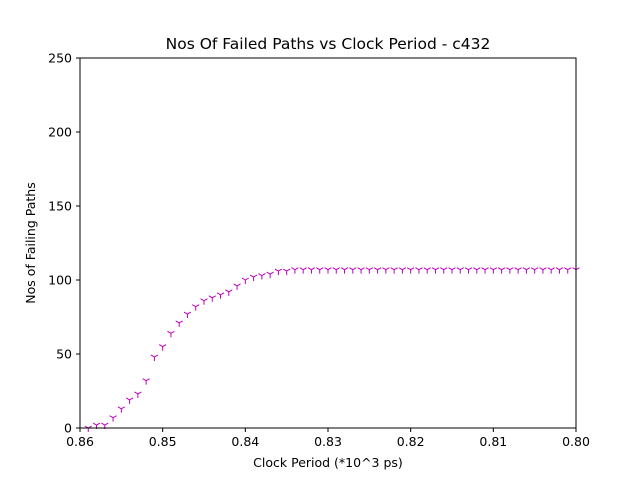 The width and height of the screenshot is (640, 480). Describe the element at coordinates (328, 441) in the screenshot. I see `x-tick-label: 0.83` at that location.